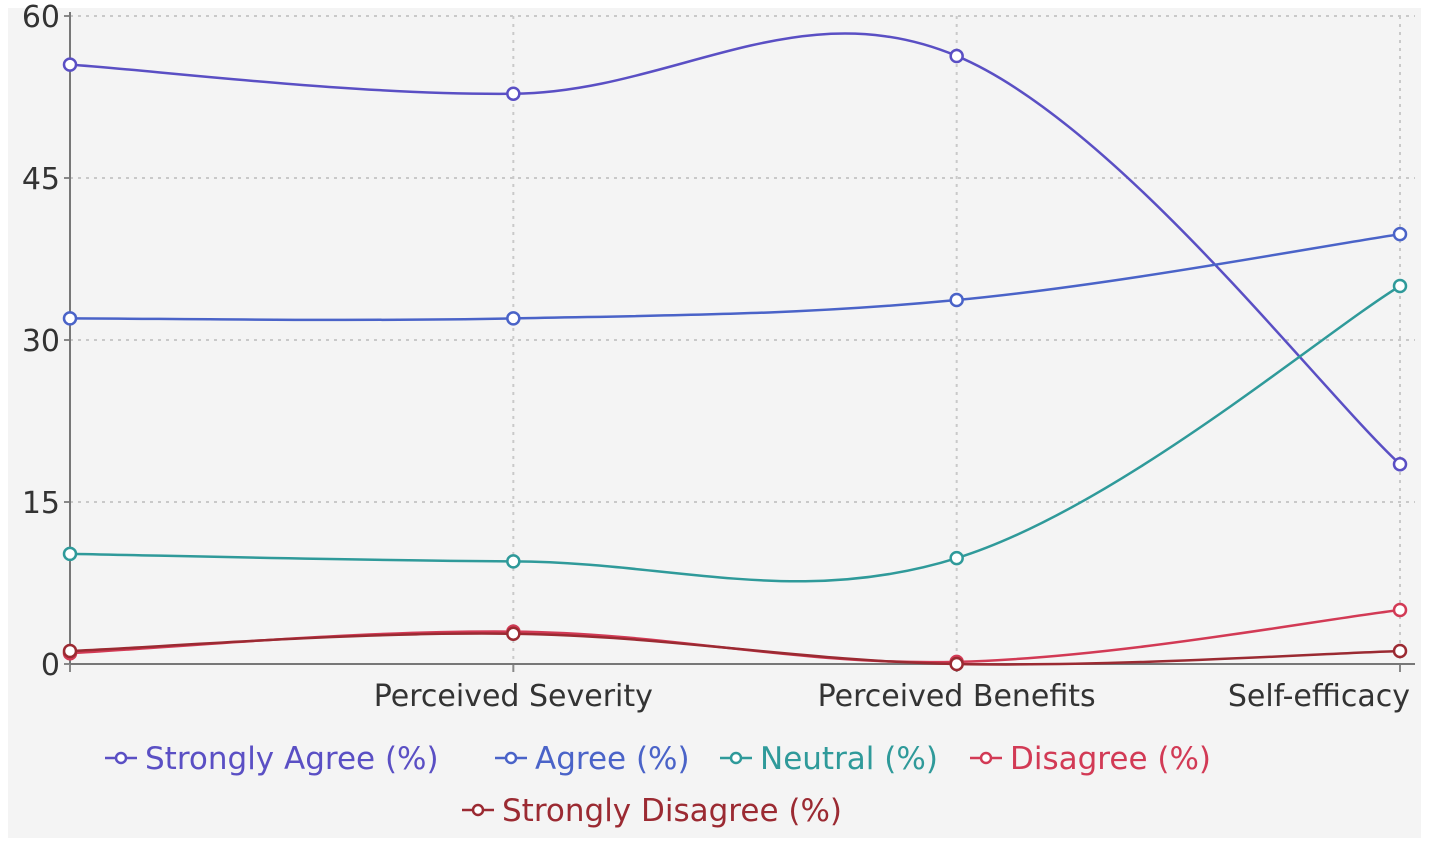 This screenshot has height=845, width=1429. What do you see at coordinates (292, 759) in the screenshot?
I see `legend-label: Strongly Agree (%)` at bounding box center [292, 759].